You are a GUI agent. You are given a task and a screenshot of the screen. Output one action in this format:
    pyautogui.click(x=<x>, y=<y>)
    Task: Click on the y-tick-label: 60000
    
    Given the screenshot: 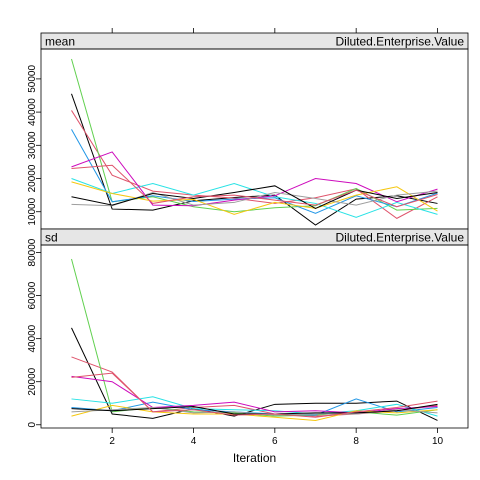 What is the action you would take?
    pyautogui.click(x=32, y=295)
    